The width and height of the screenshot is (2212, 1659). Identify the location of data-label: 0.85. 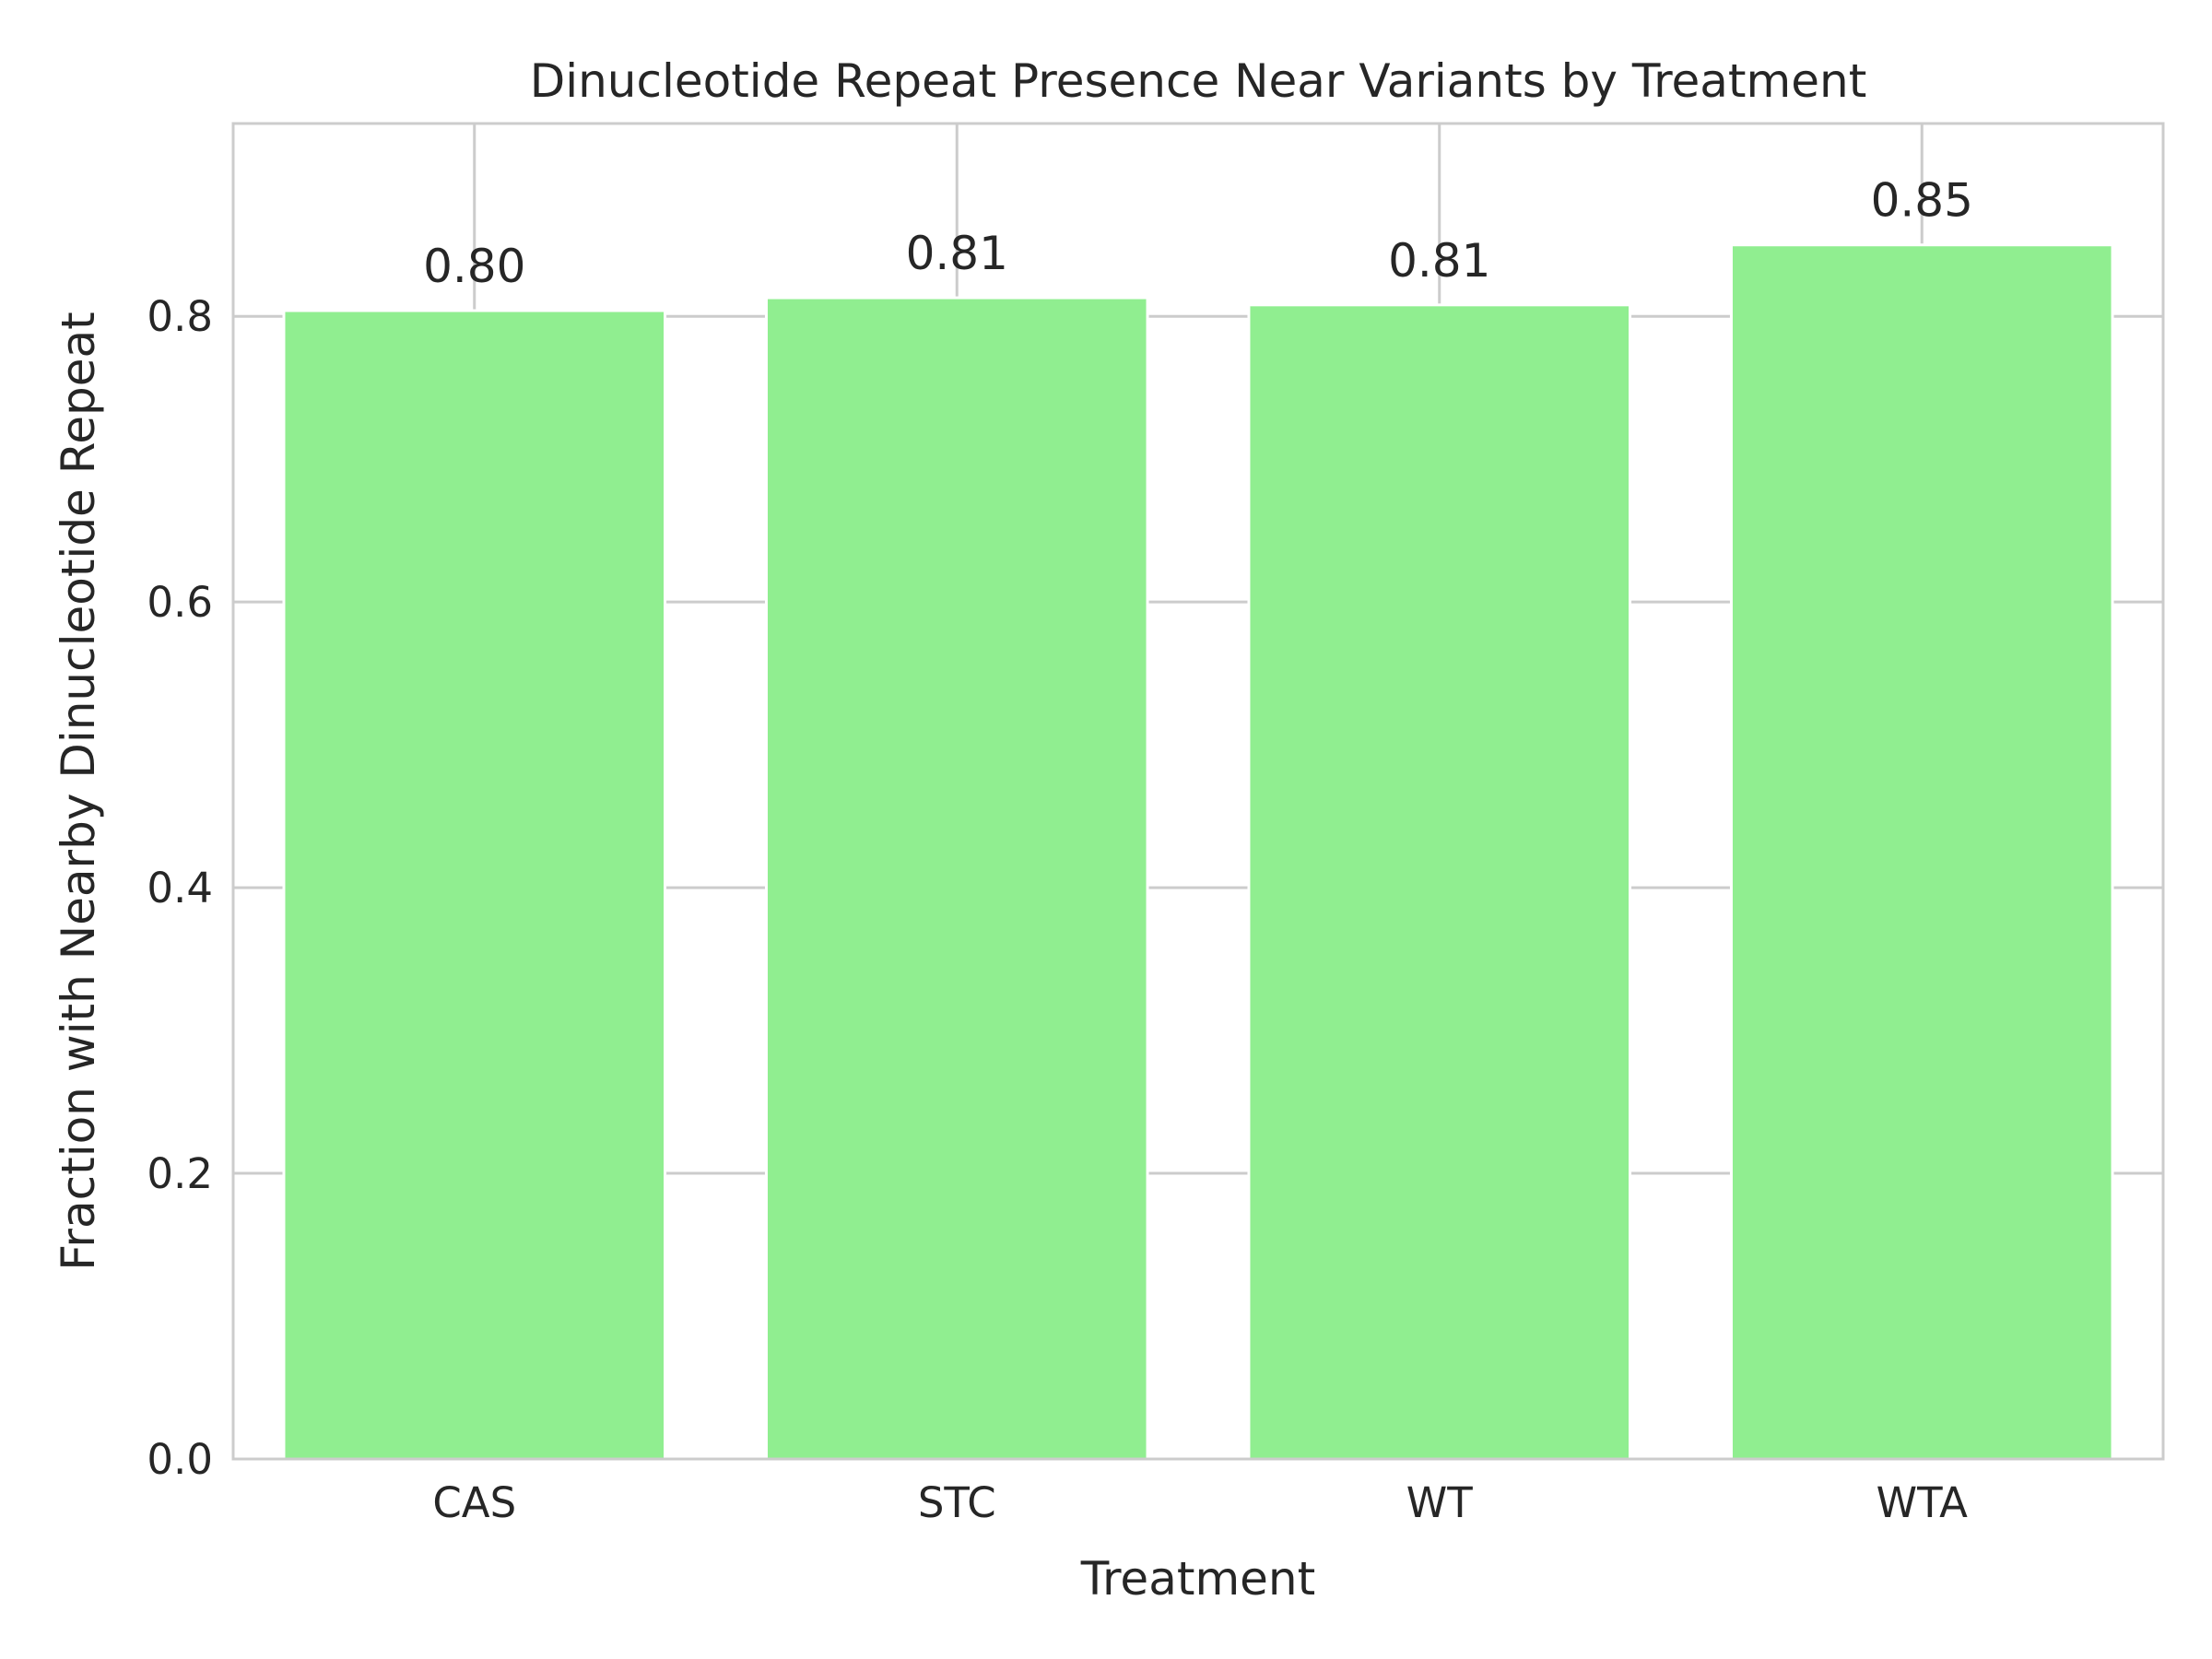
(1922, 201).